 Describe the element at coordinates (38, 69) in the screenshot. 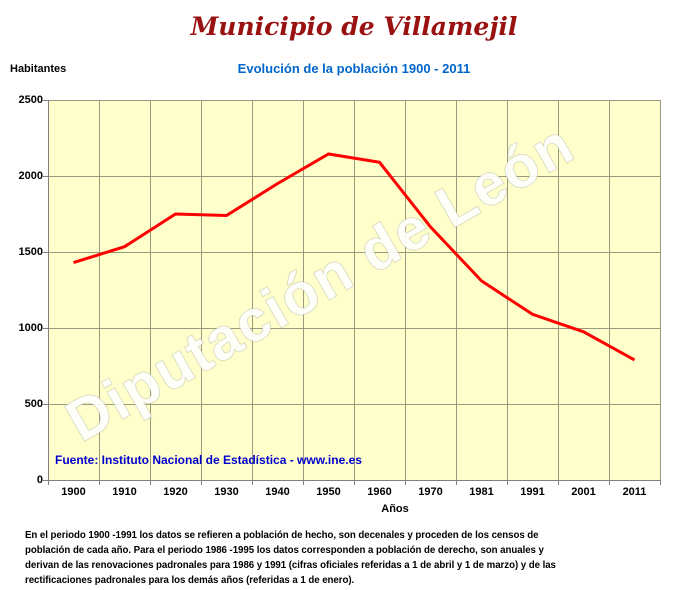

I see `y-axis-title: Habitantes` at that location.